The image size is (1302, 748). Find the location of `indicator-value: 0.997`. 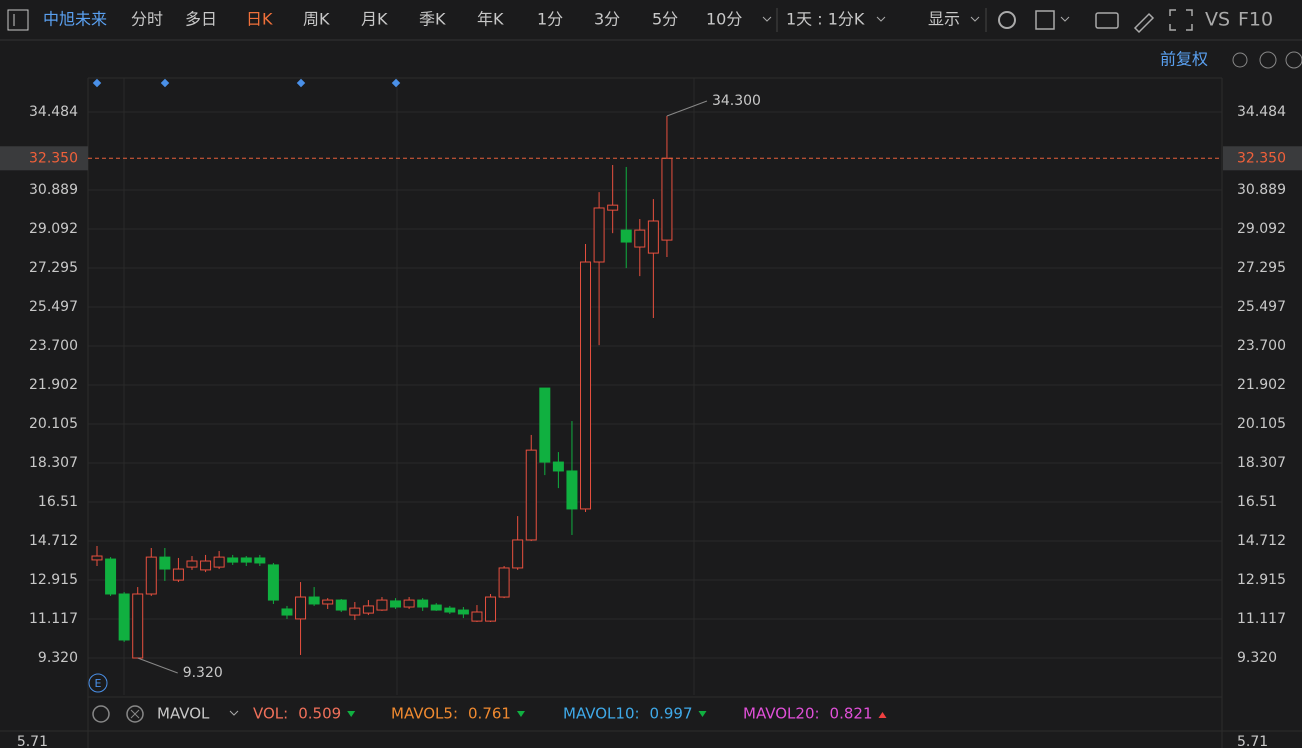

indicator-value: 0.997 is located at coordinates (671, 714).